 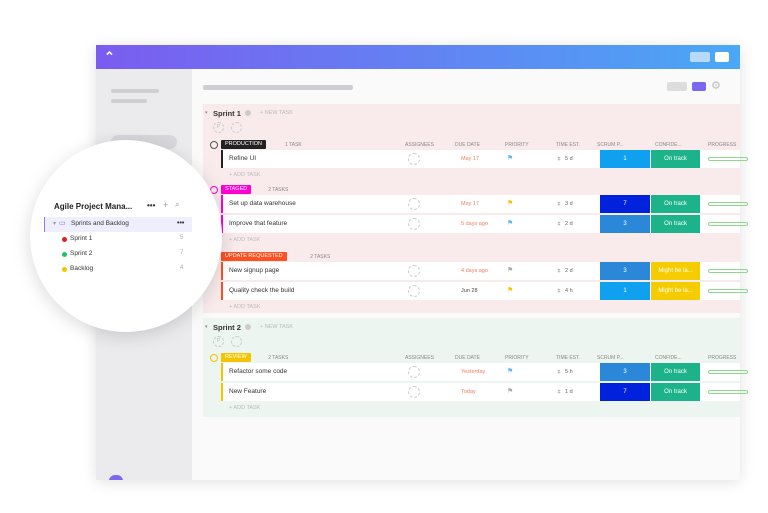 I want to click on settings-gear-icon: ⚙, so click(x=716, y=86).